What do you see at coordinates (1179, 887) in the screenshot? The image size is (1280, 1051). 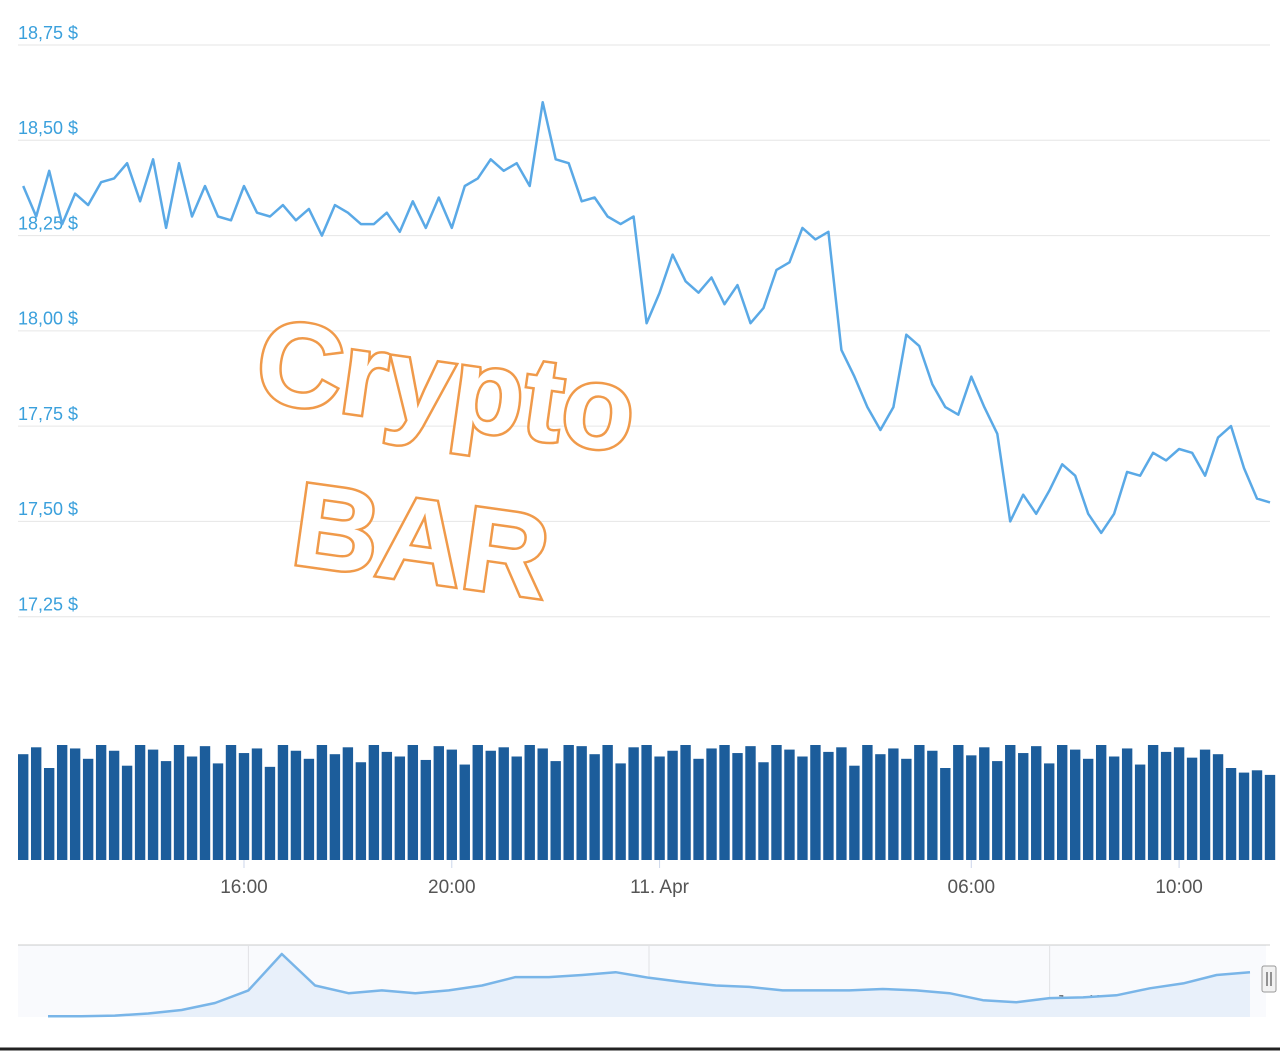 I see `x-tick-label: 10:00` at bounding box center [1179, 887].